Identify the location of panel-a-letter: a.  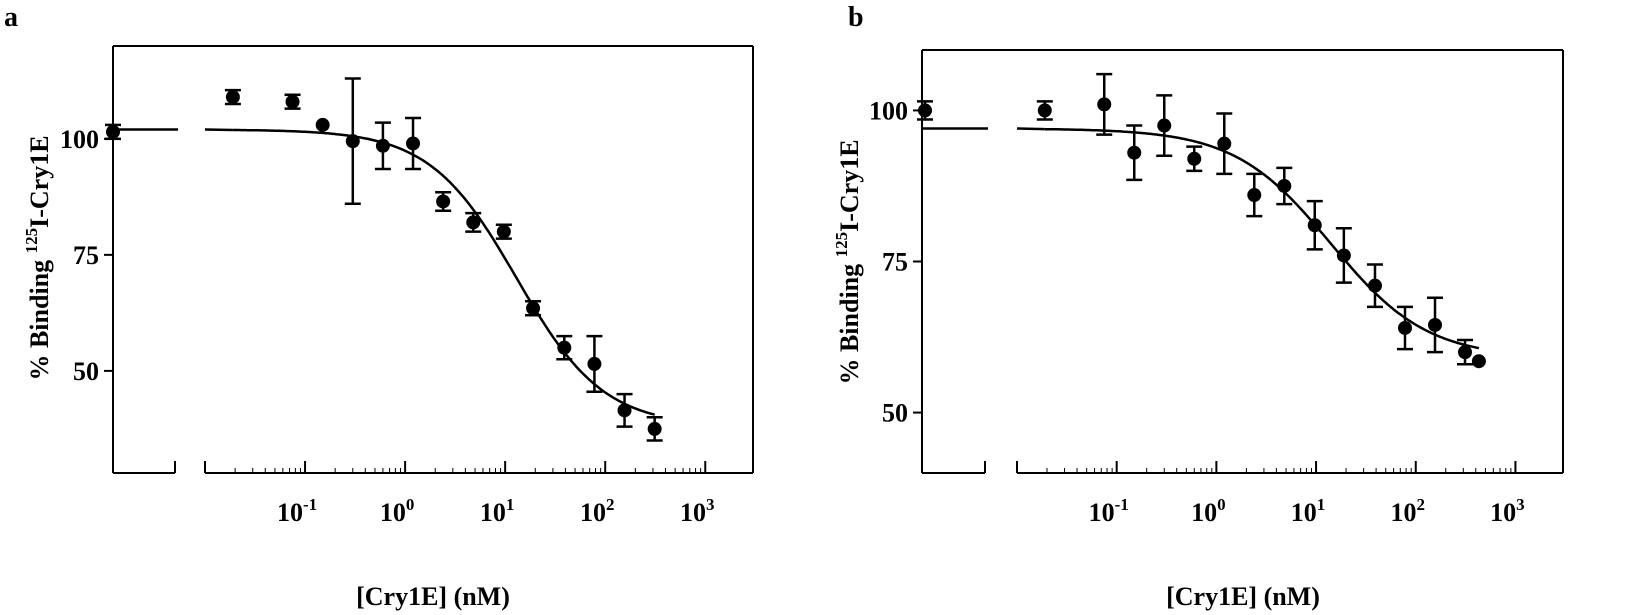
(11, 17).